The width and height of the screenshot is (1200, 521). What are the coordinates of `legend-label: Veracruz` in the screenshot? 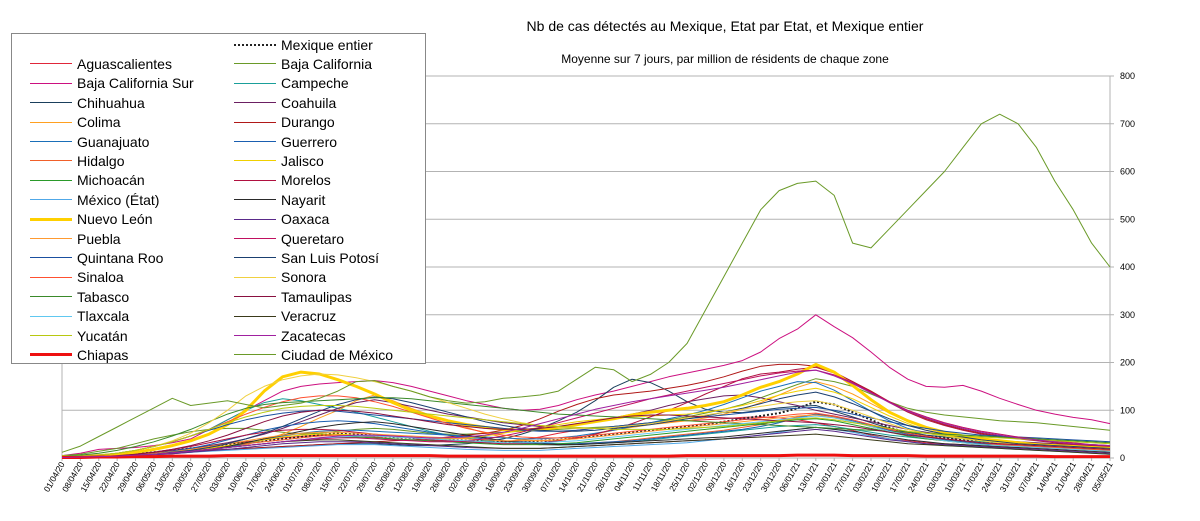 It's located at (309, 316).